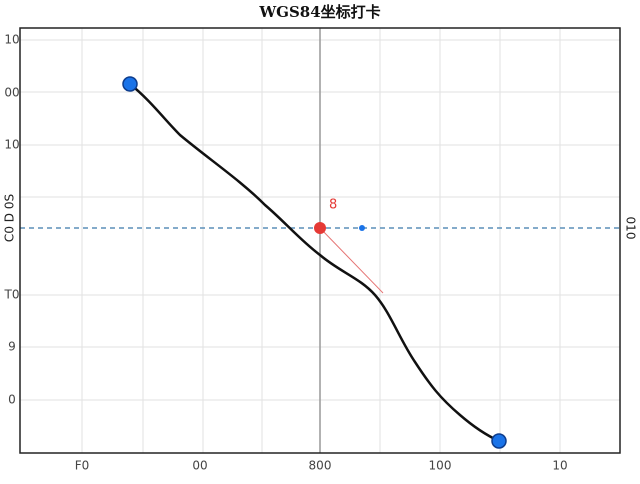 The image size is (640, 484). Describe the element at coordinates (82, 466) in the screenshot. I see `x-tick-label: F0` at that location.